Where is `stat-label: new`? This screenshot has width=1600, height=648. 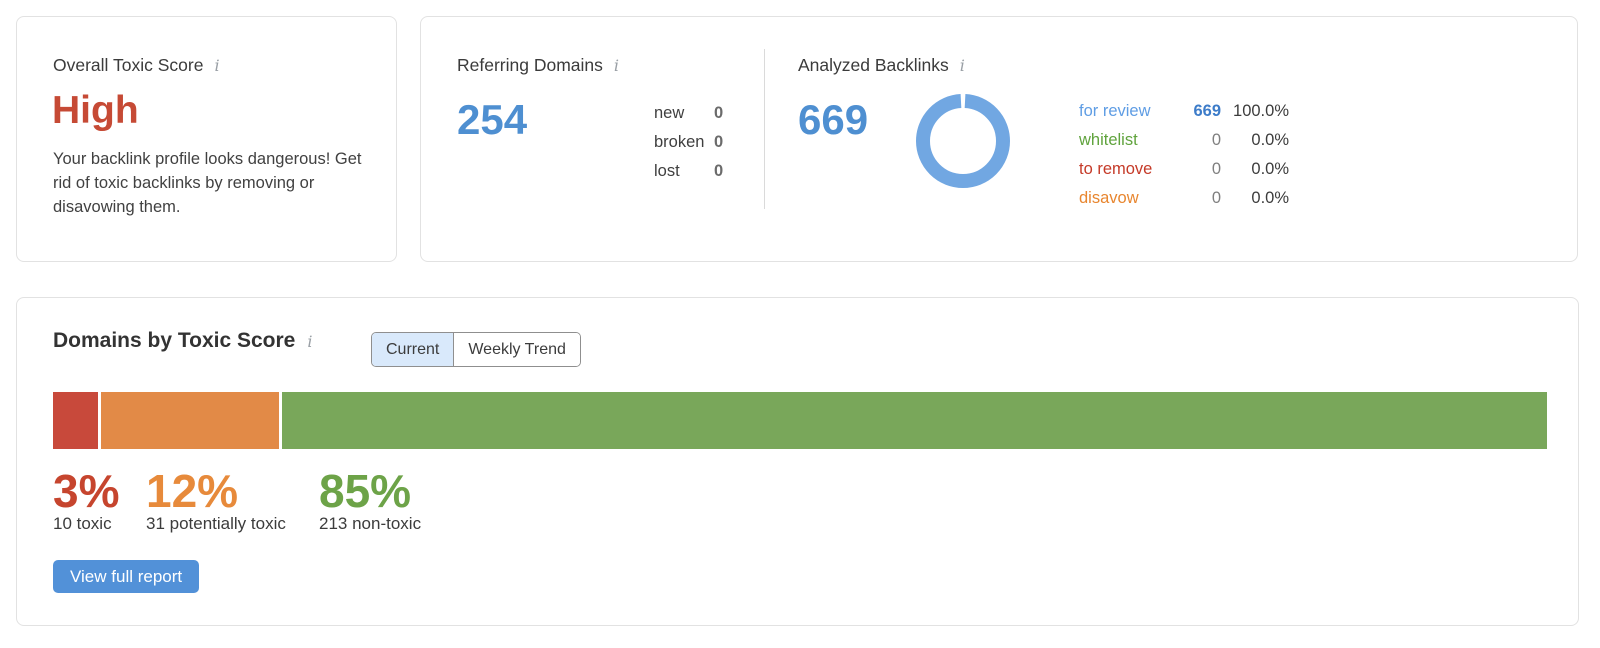
stat-label: new is located at coordinates (669, 113).